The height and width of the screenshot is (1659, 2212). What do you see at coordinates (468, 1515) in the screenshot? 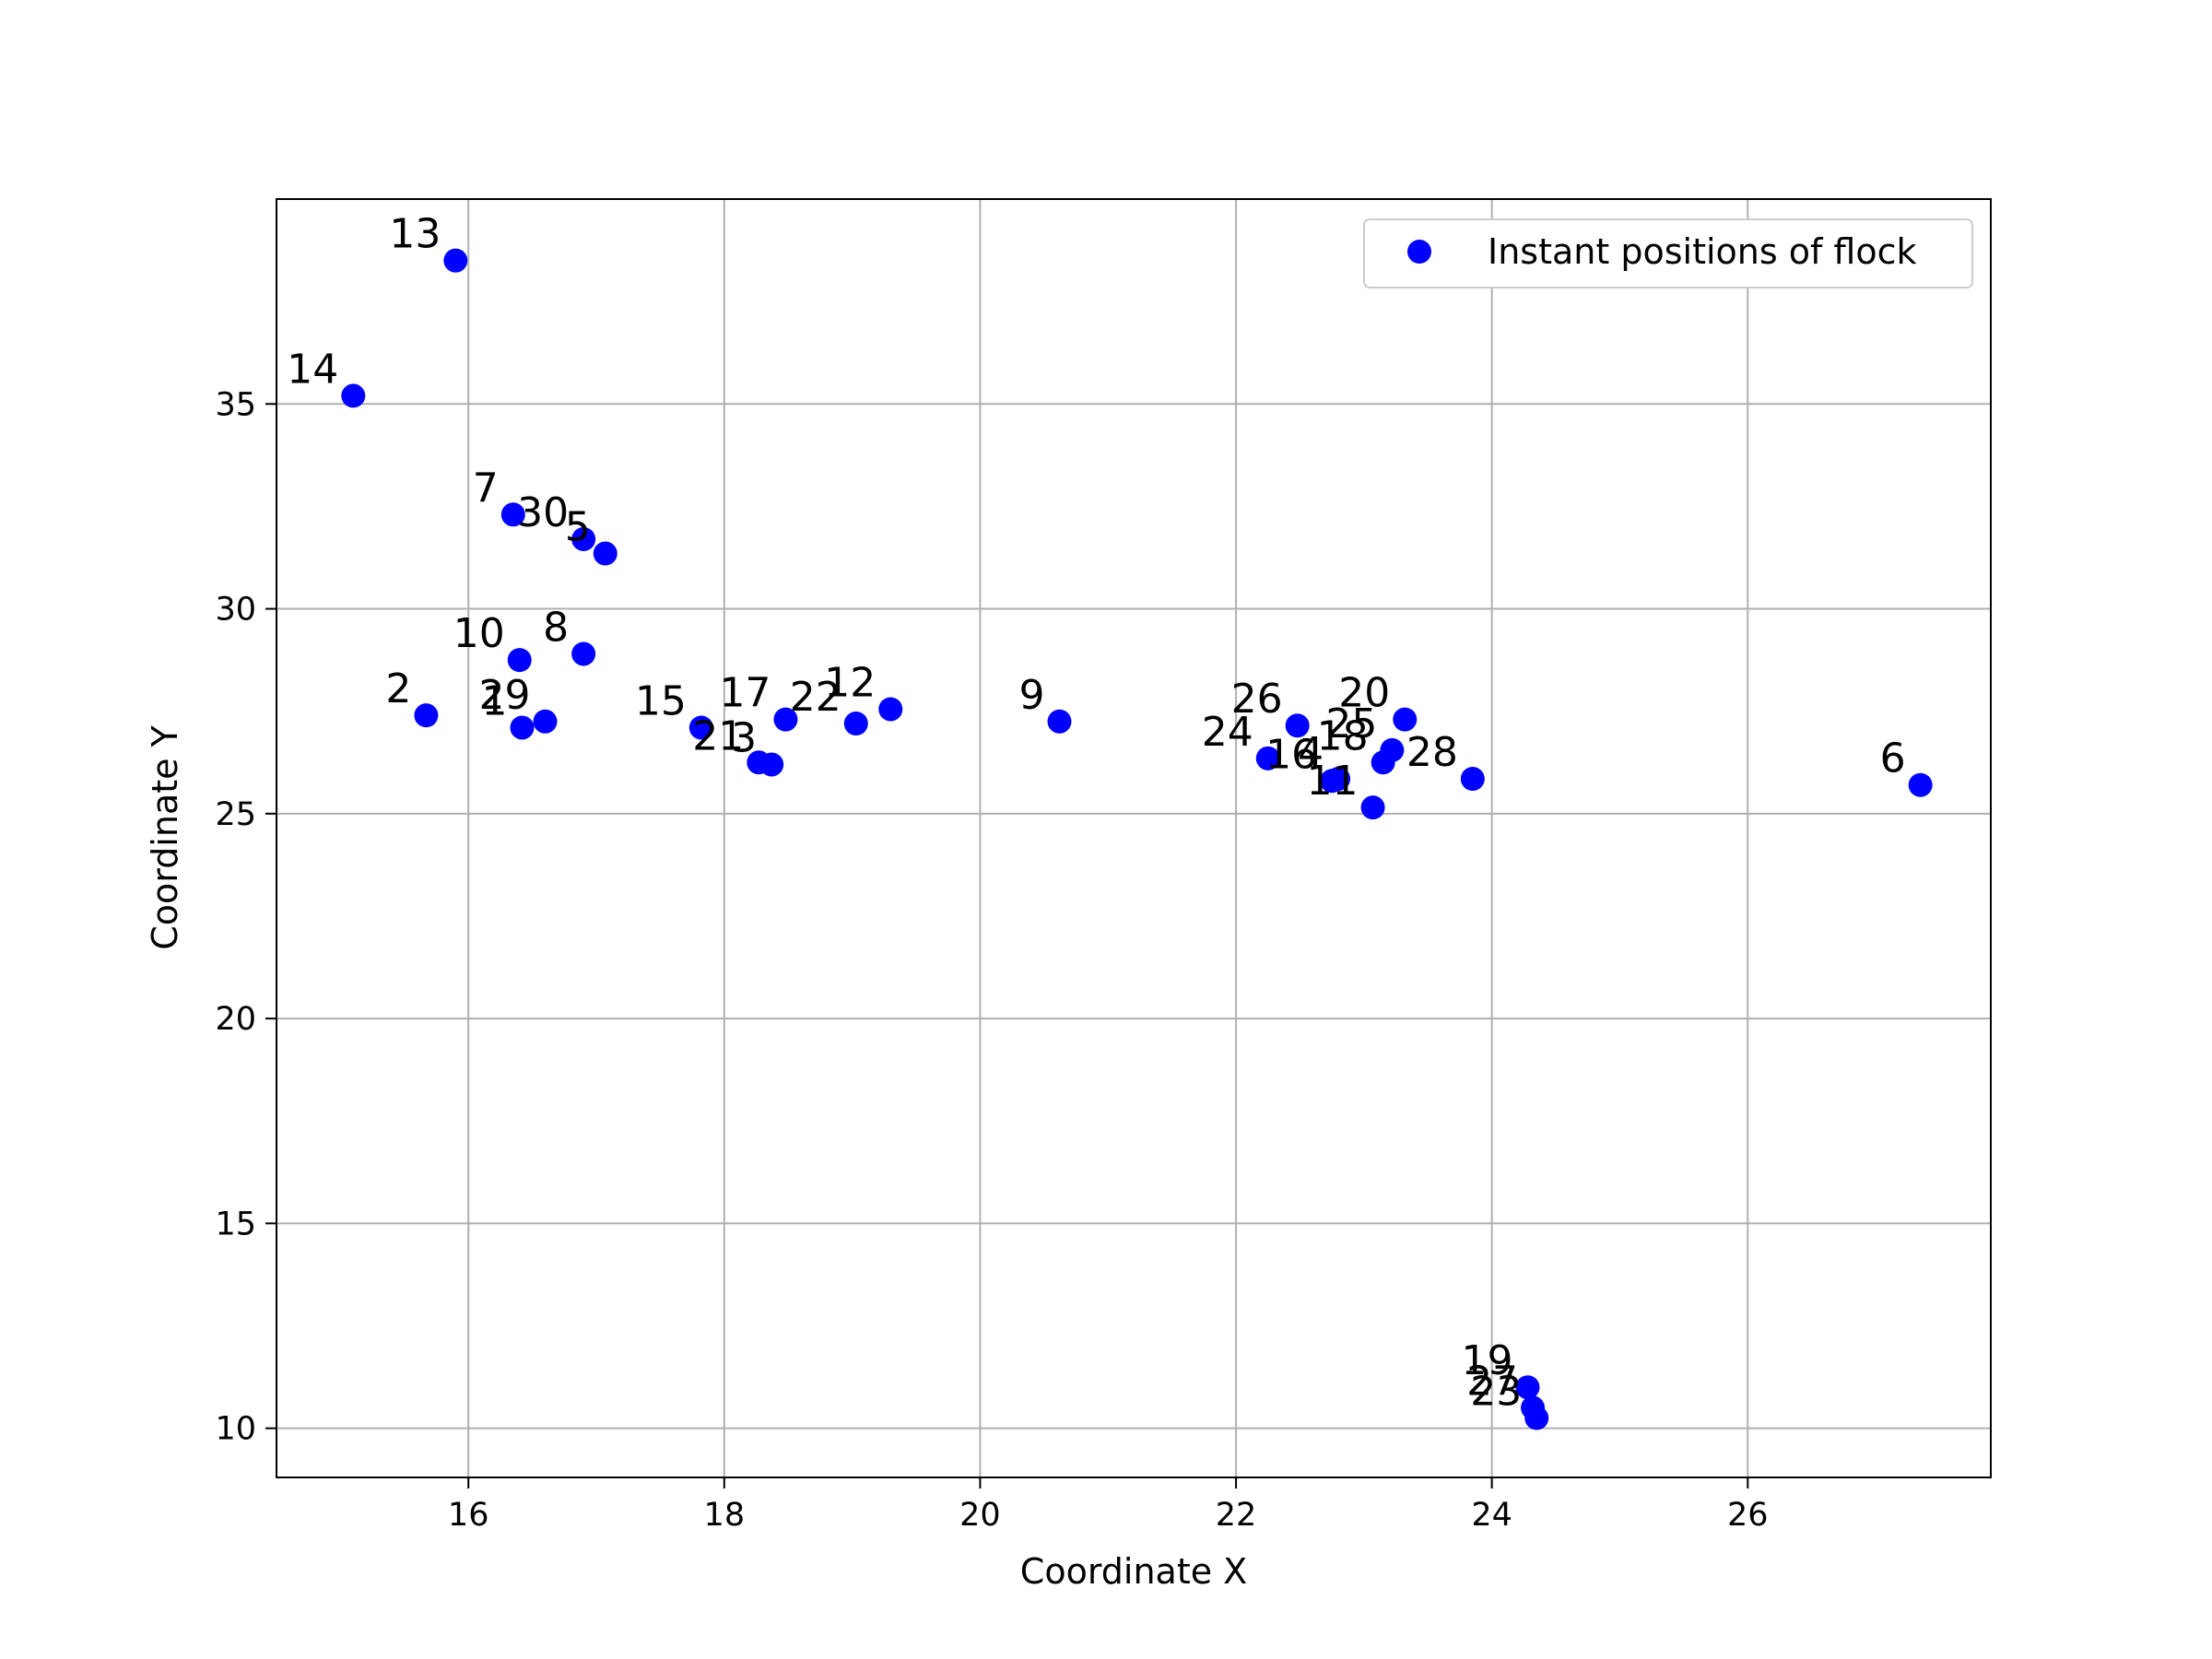
I see `x-tick-label: 16` at bounding box center [468, 1515].